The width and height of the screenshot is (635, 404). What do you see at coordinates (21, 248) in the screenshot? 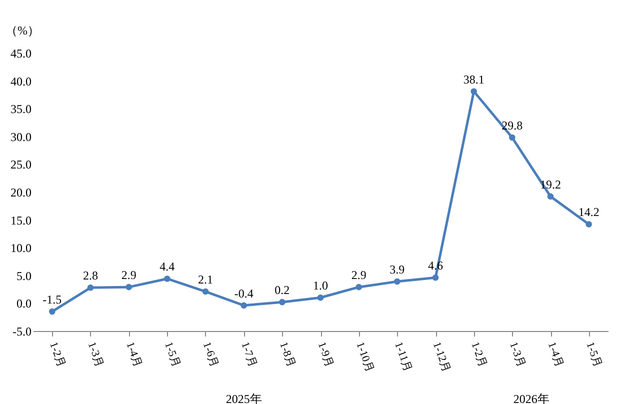
I see `y-tick-label: 10.0` at bounding box center [21, 248].